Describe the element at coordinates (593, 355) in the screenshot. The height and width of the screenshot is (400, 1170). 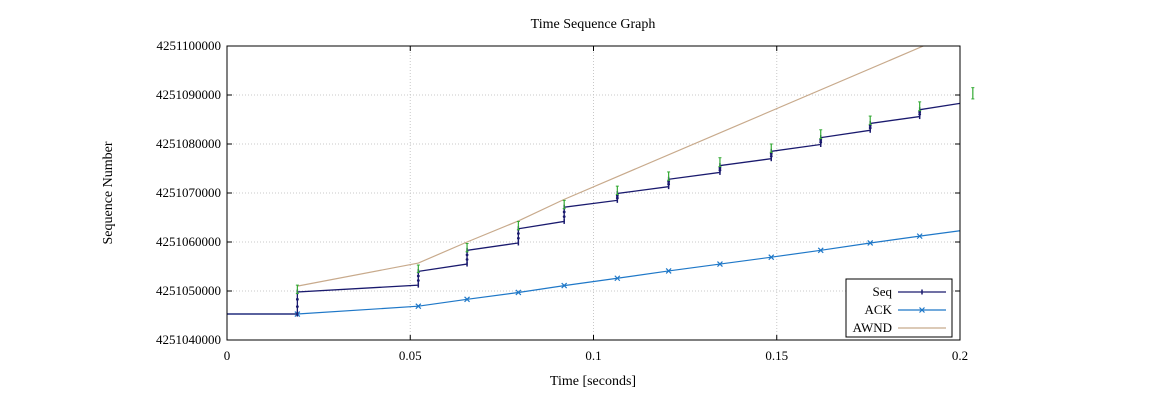
I see `x-tick-label: 0.1` at that location.